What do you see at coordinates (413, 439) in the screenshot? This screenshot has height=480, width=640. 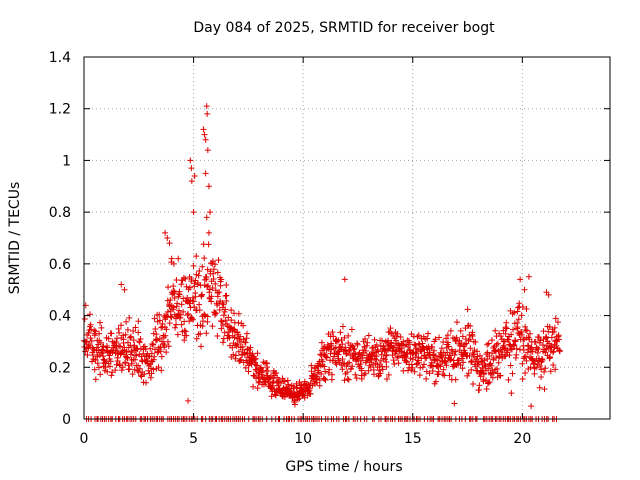 I see `x-tick-label: 15` at bounding box center [413, 439].